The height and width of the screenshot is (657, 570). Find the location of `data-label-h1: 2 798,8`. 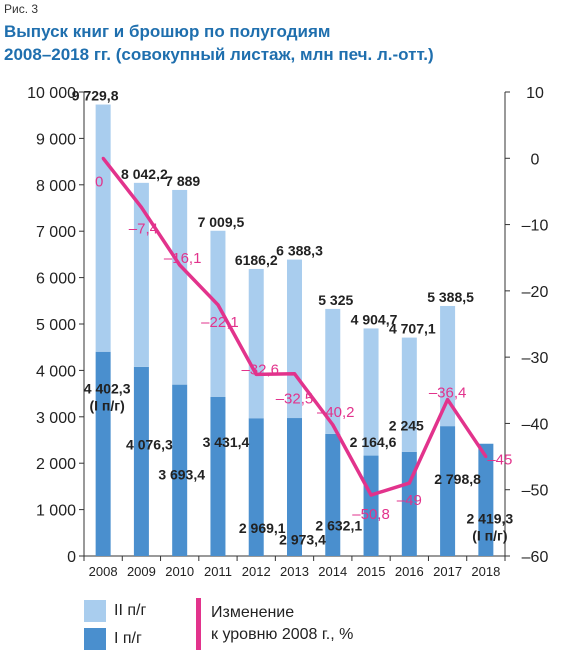

data-label-h1: 2 798,8 is located at coordinates (457, 479).